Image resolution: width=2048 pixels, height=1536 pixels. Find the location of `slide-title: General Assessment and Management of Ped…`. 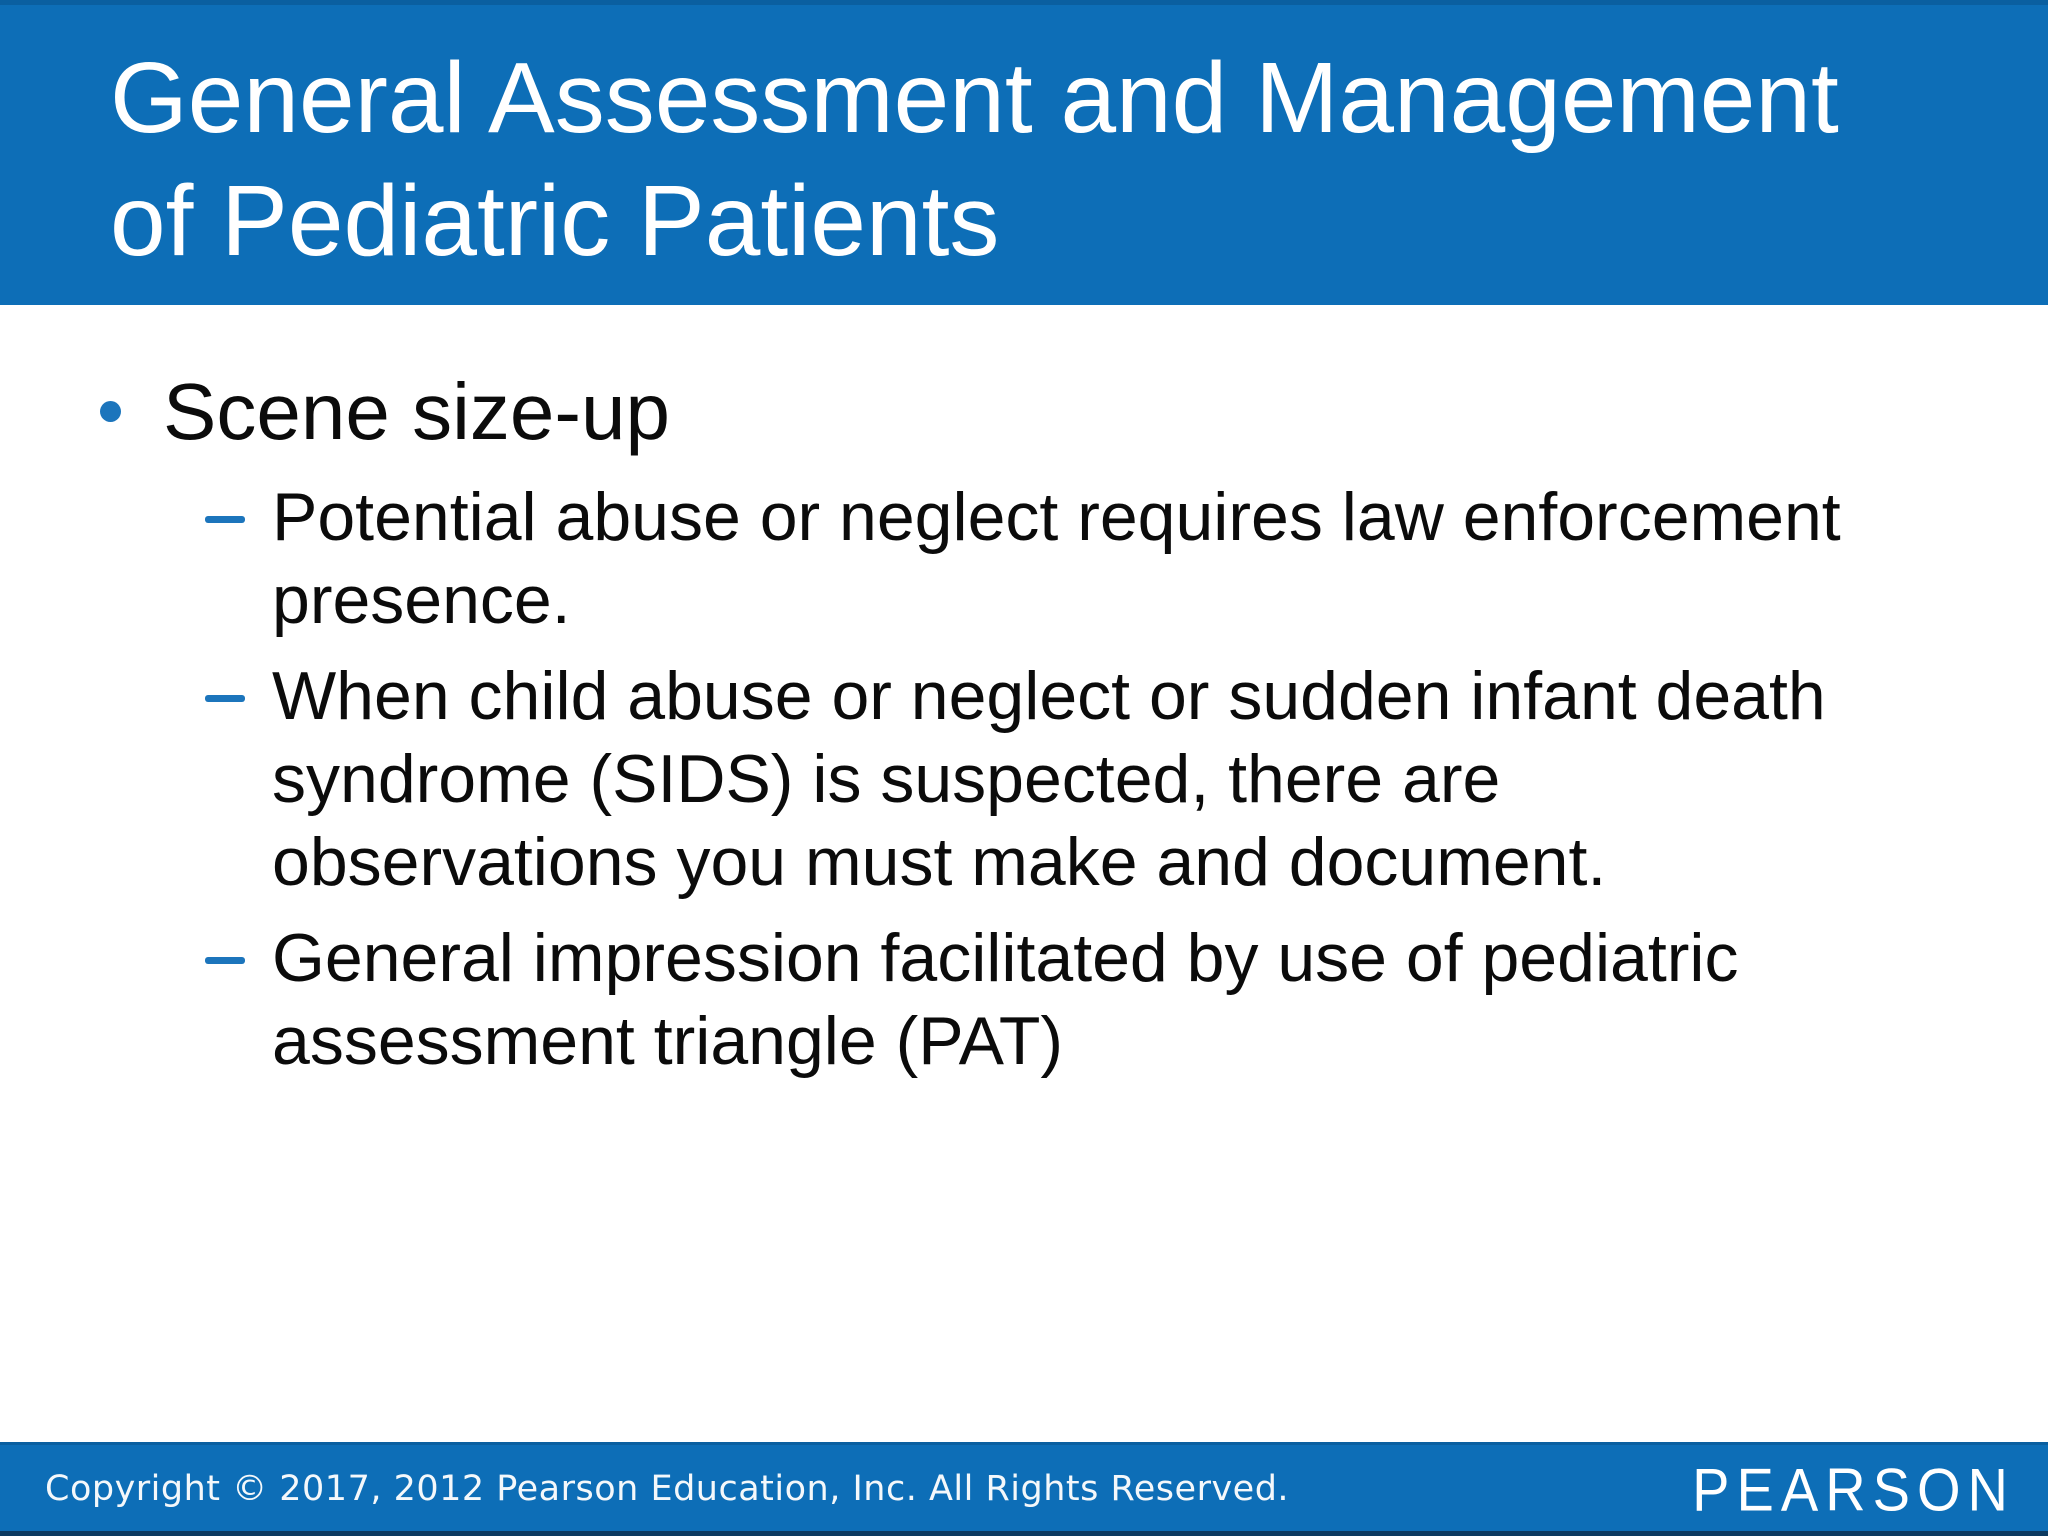

slide-title: General Assessment and Management of Ped… is located at coordinates (1049, 160).